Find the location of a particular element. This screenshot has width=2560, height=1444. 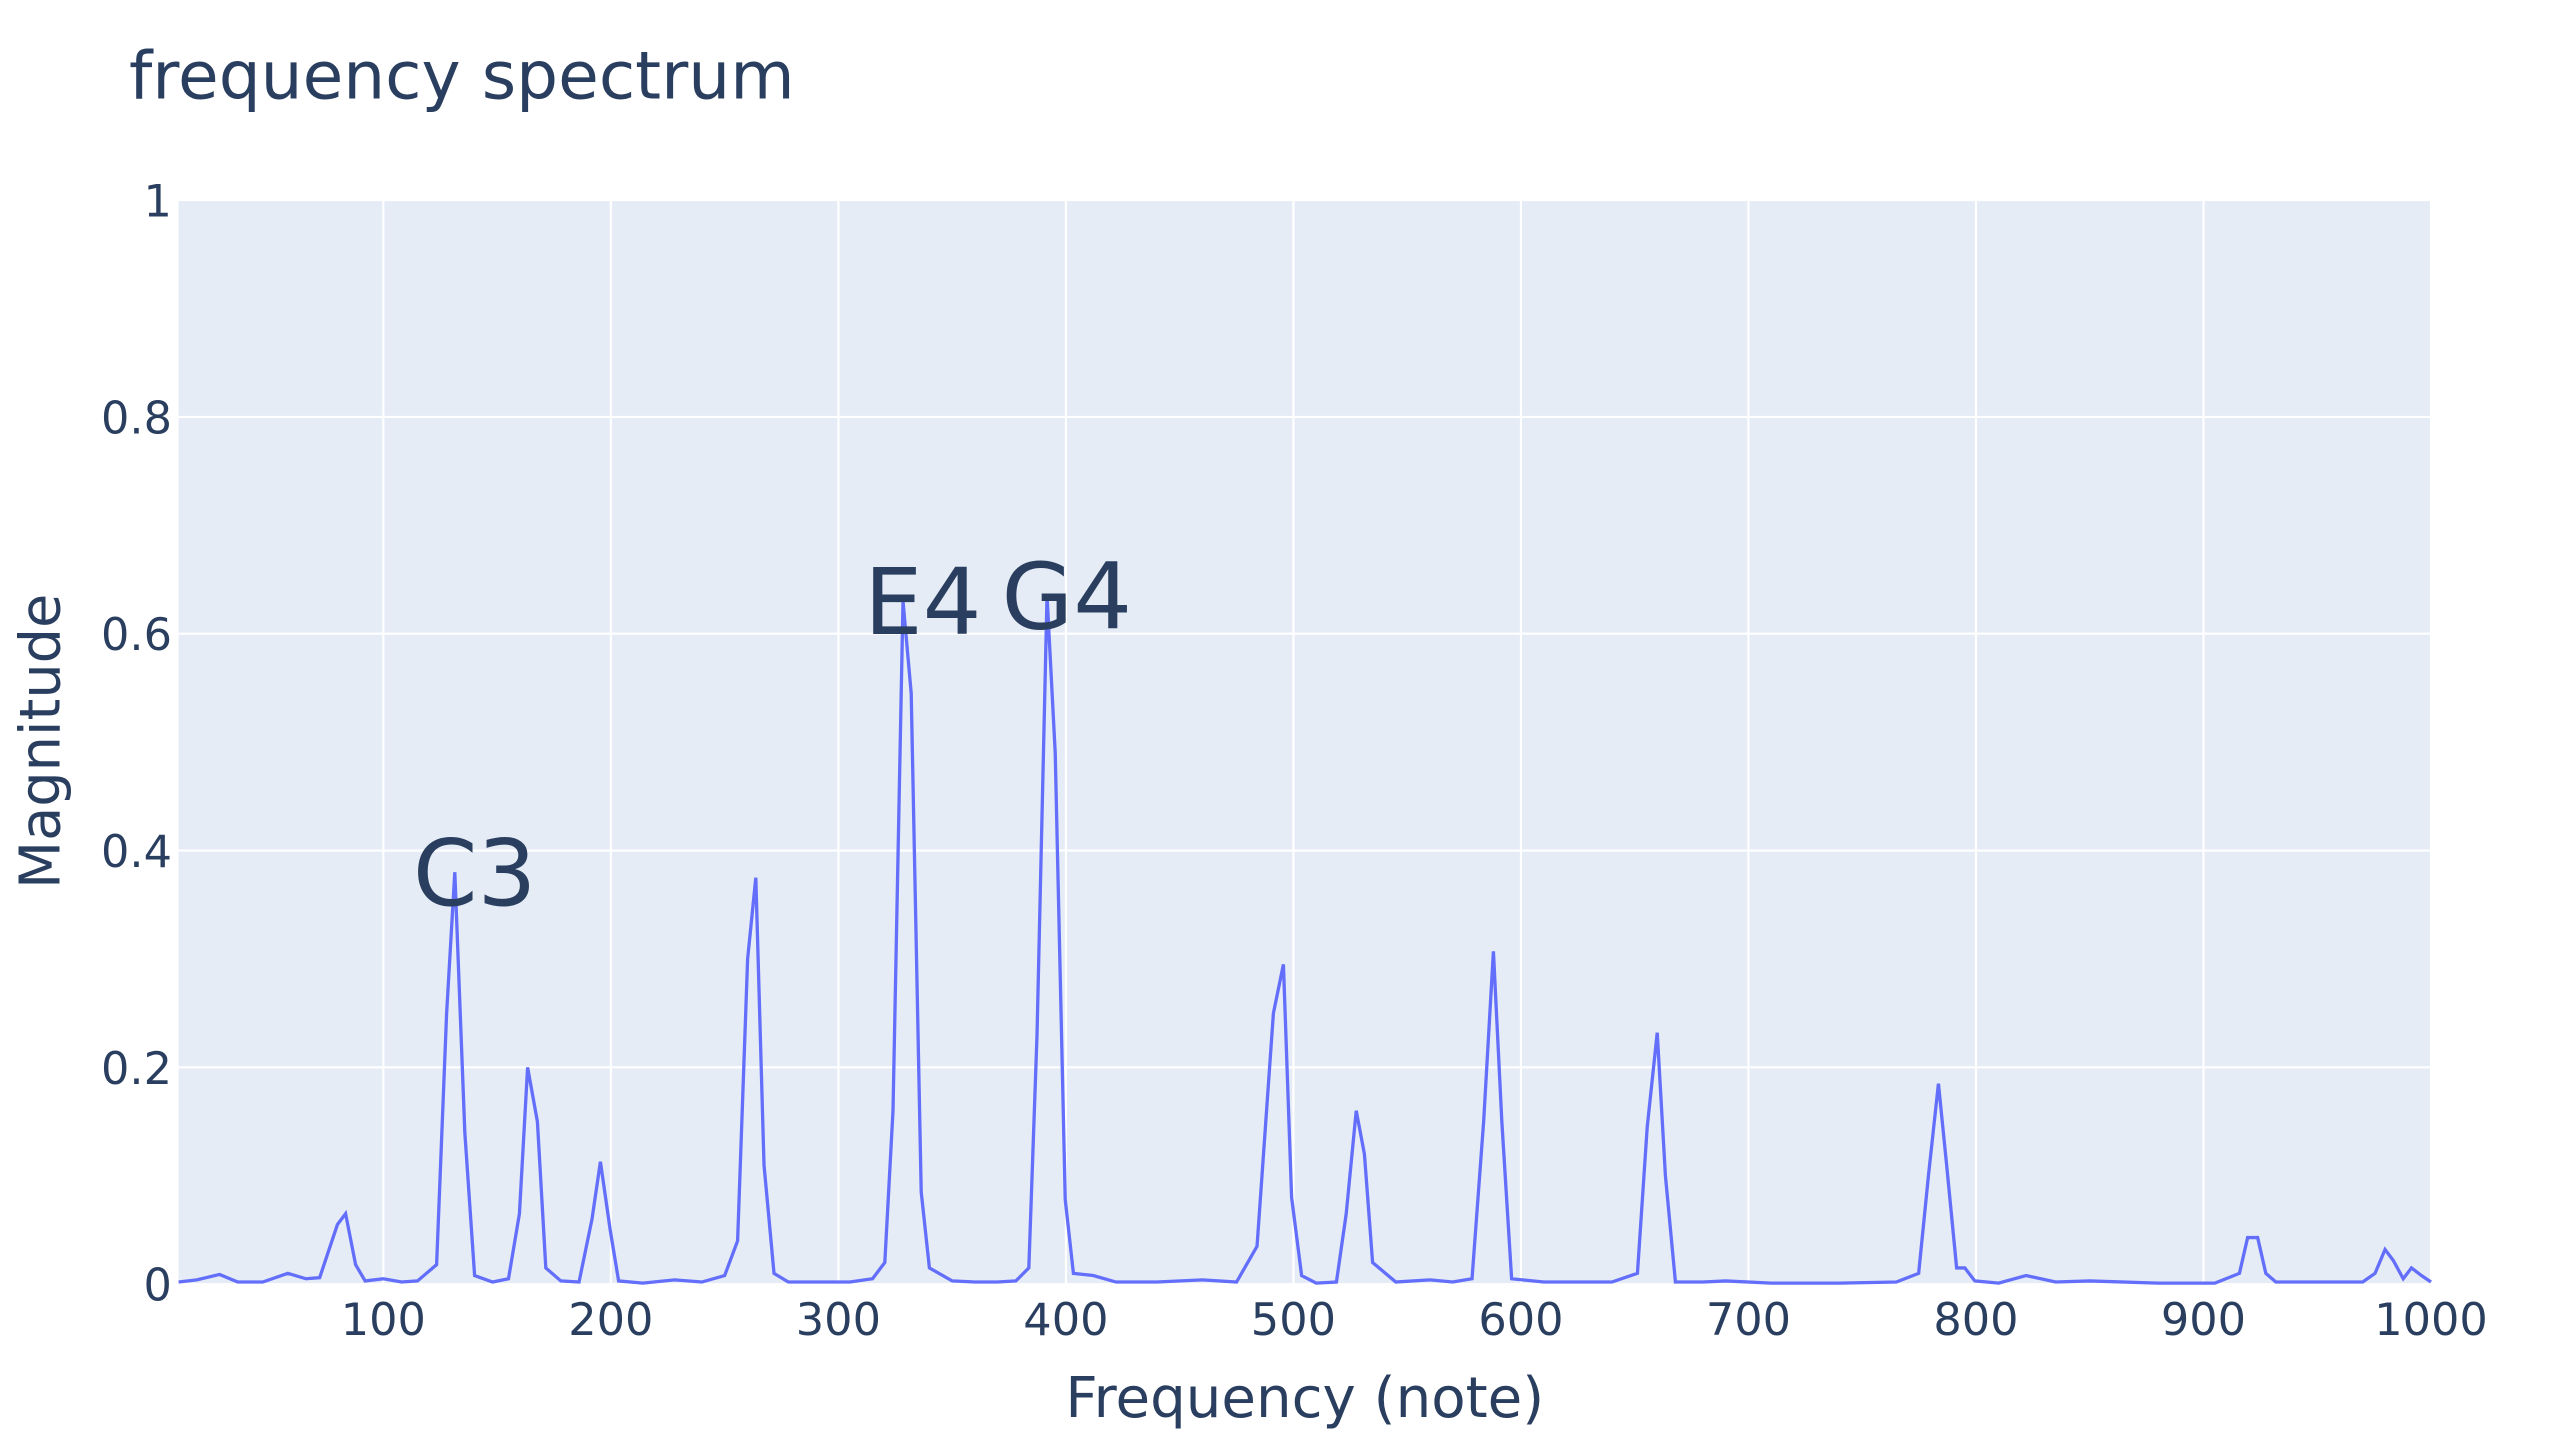

x-tick-label: 500 is located at coordinates (1293, 1320).